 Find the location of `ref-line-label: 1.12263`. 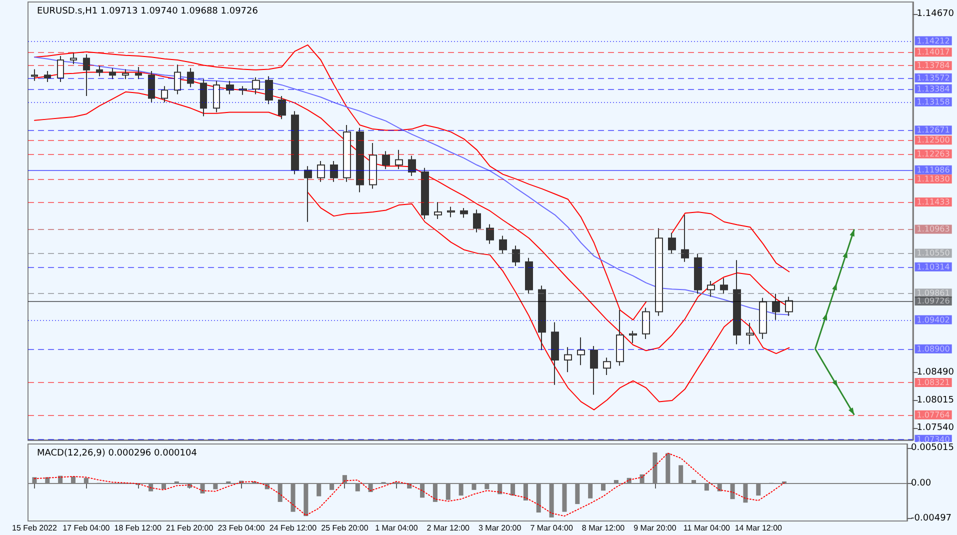

ref-line-label: 1.12263 is located at coordinates (933, 153).